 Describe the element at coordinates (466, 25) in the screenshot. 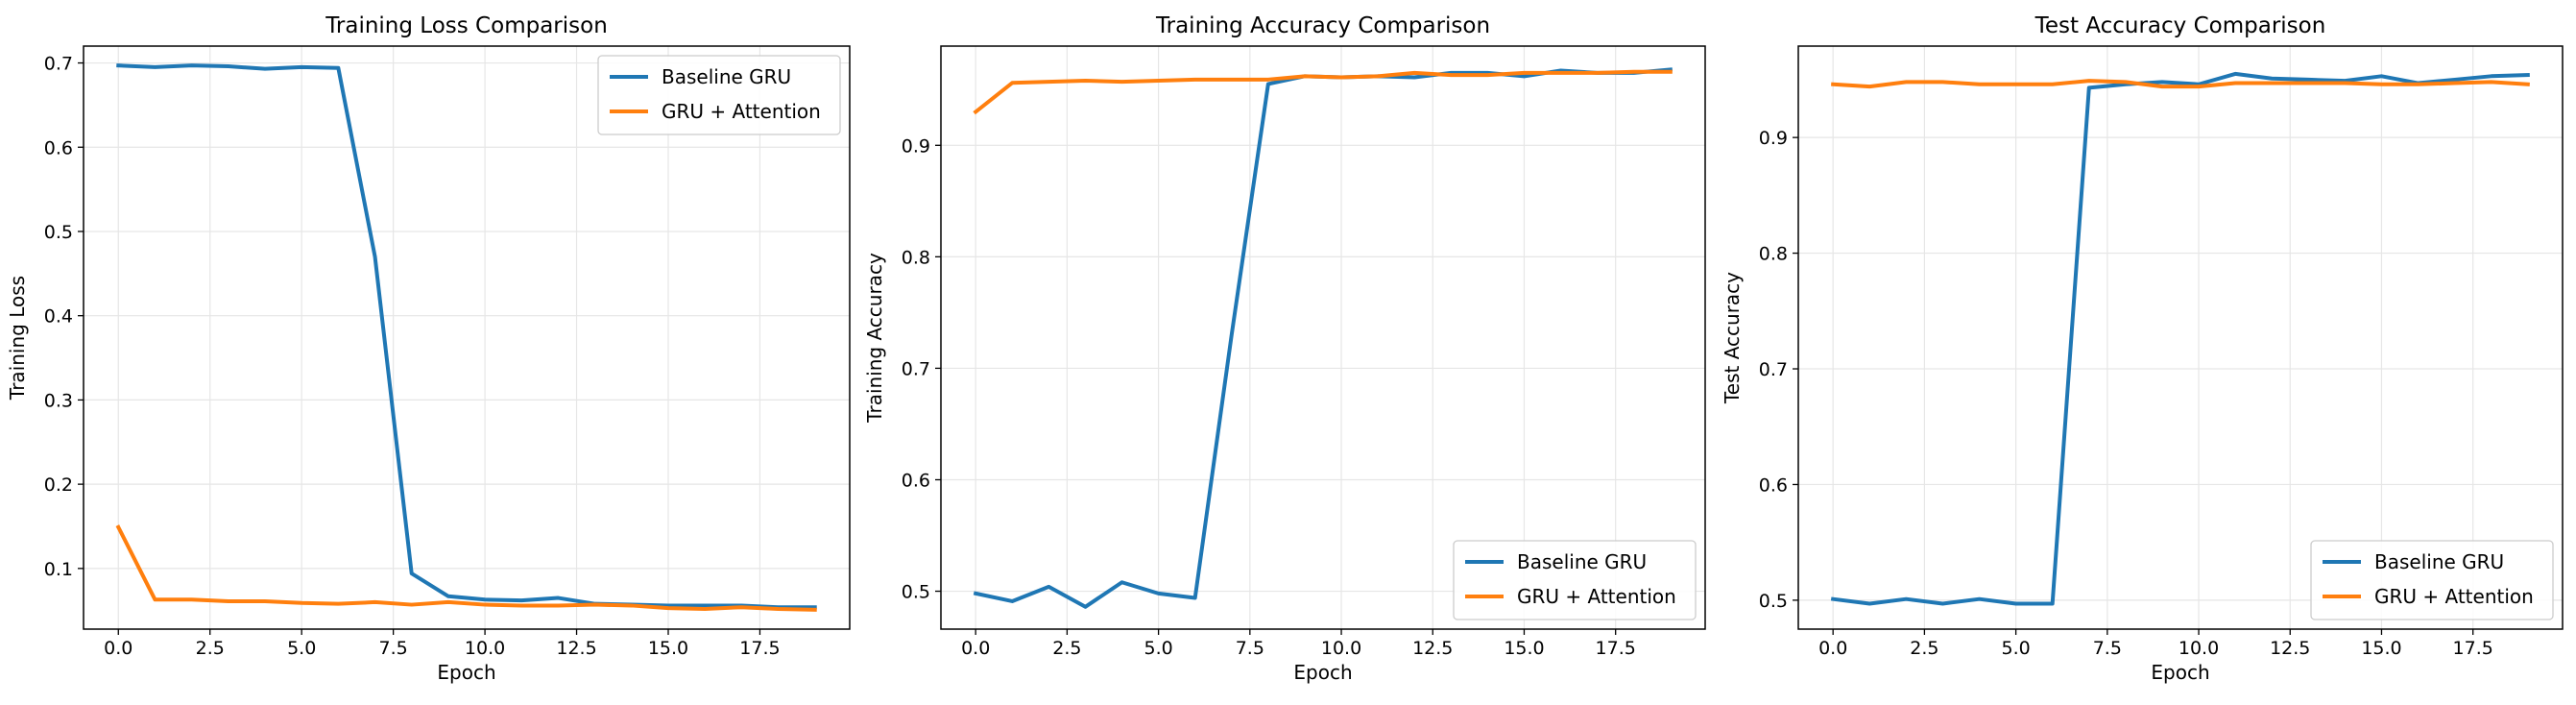

I see `chart-title: Training Loss Comparison` at that location.